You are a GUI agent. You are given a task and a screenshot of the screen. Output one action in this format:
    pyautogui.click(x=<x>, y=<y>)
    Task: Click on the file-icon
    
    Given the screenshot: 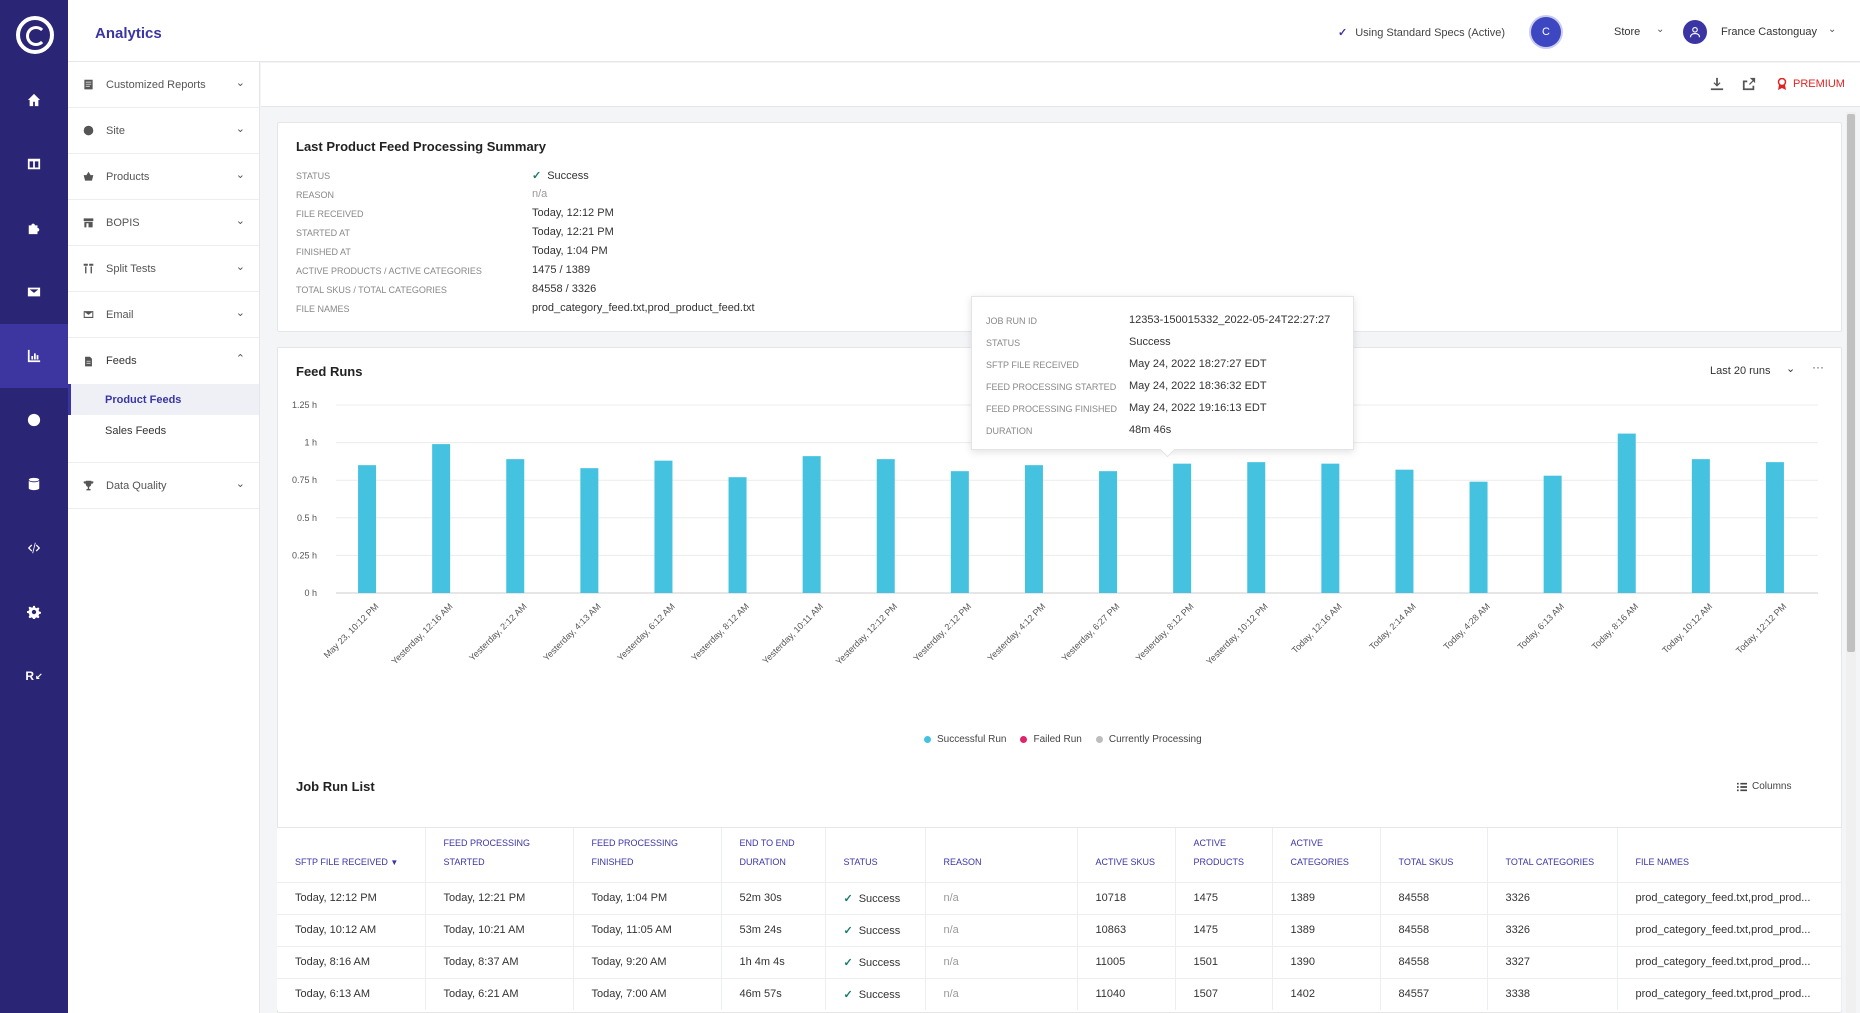 What is the action you would take?
    pyautogui.click(x=88, y=361)
    